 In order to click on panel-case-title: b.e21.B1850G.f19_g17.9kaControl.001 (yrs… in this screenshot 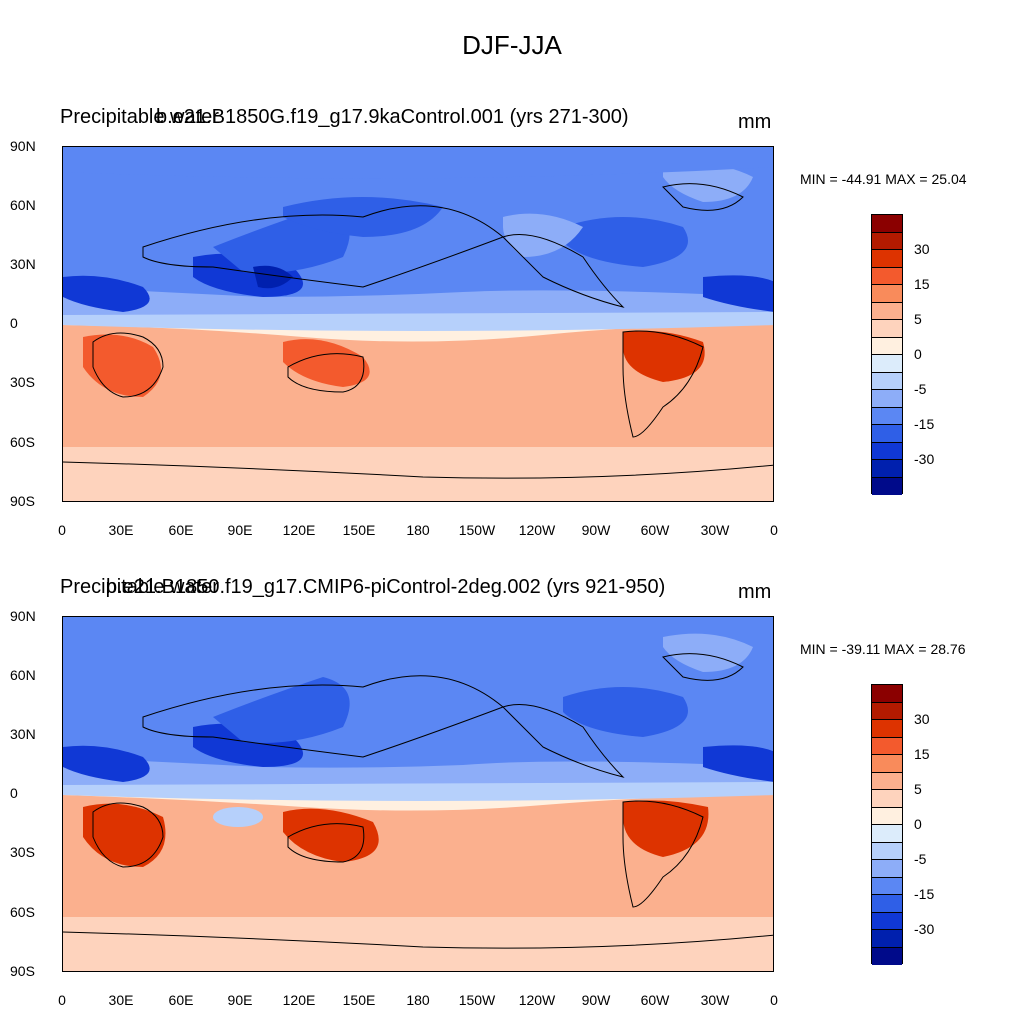, I will do `click(392, 117)`.